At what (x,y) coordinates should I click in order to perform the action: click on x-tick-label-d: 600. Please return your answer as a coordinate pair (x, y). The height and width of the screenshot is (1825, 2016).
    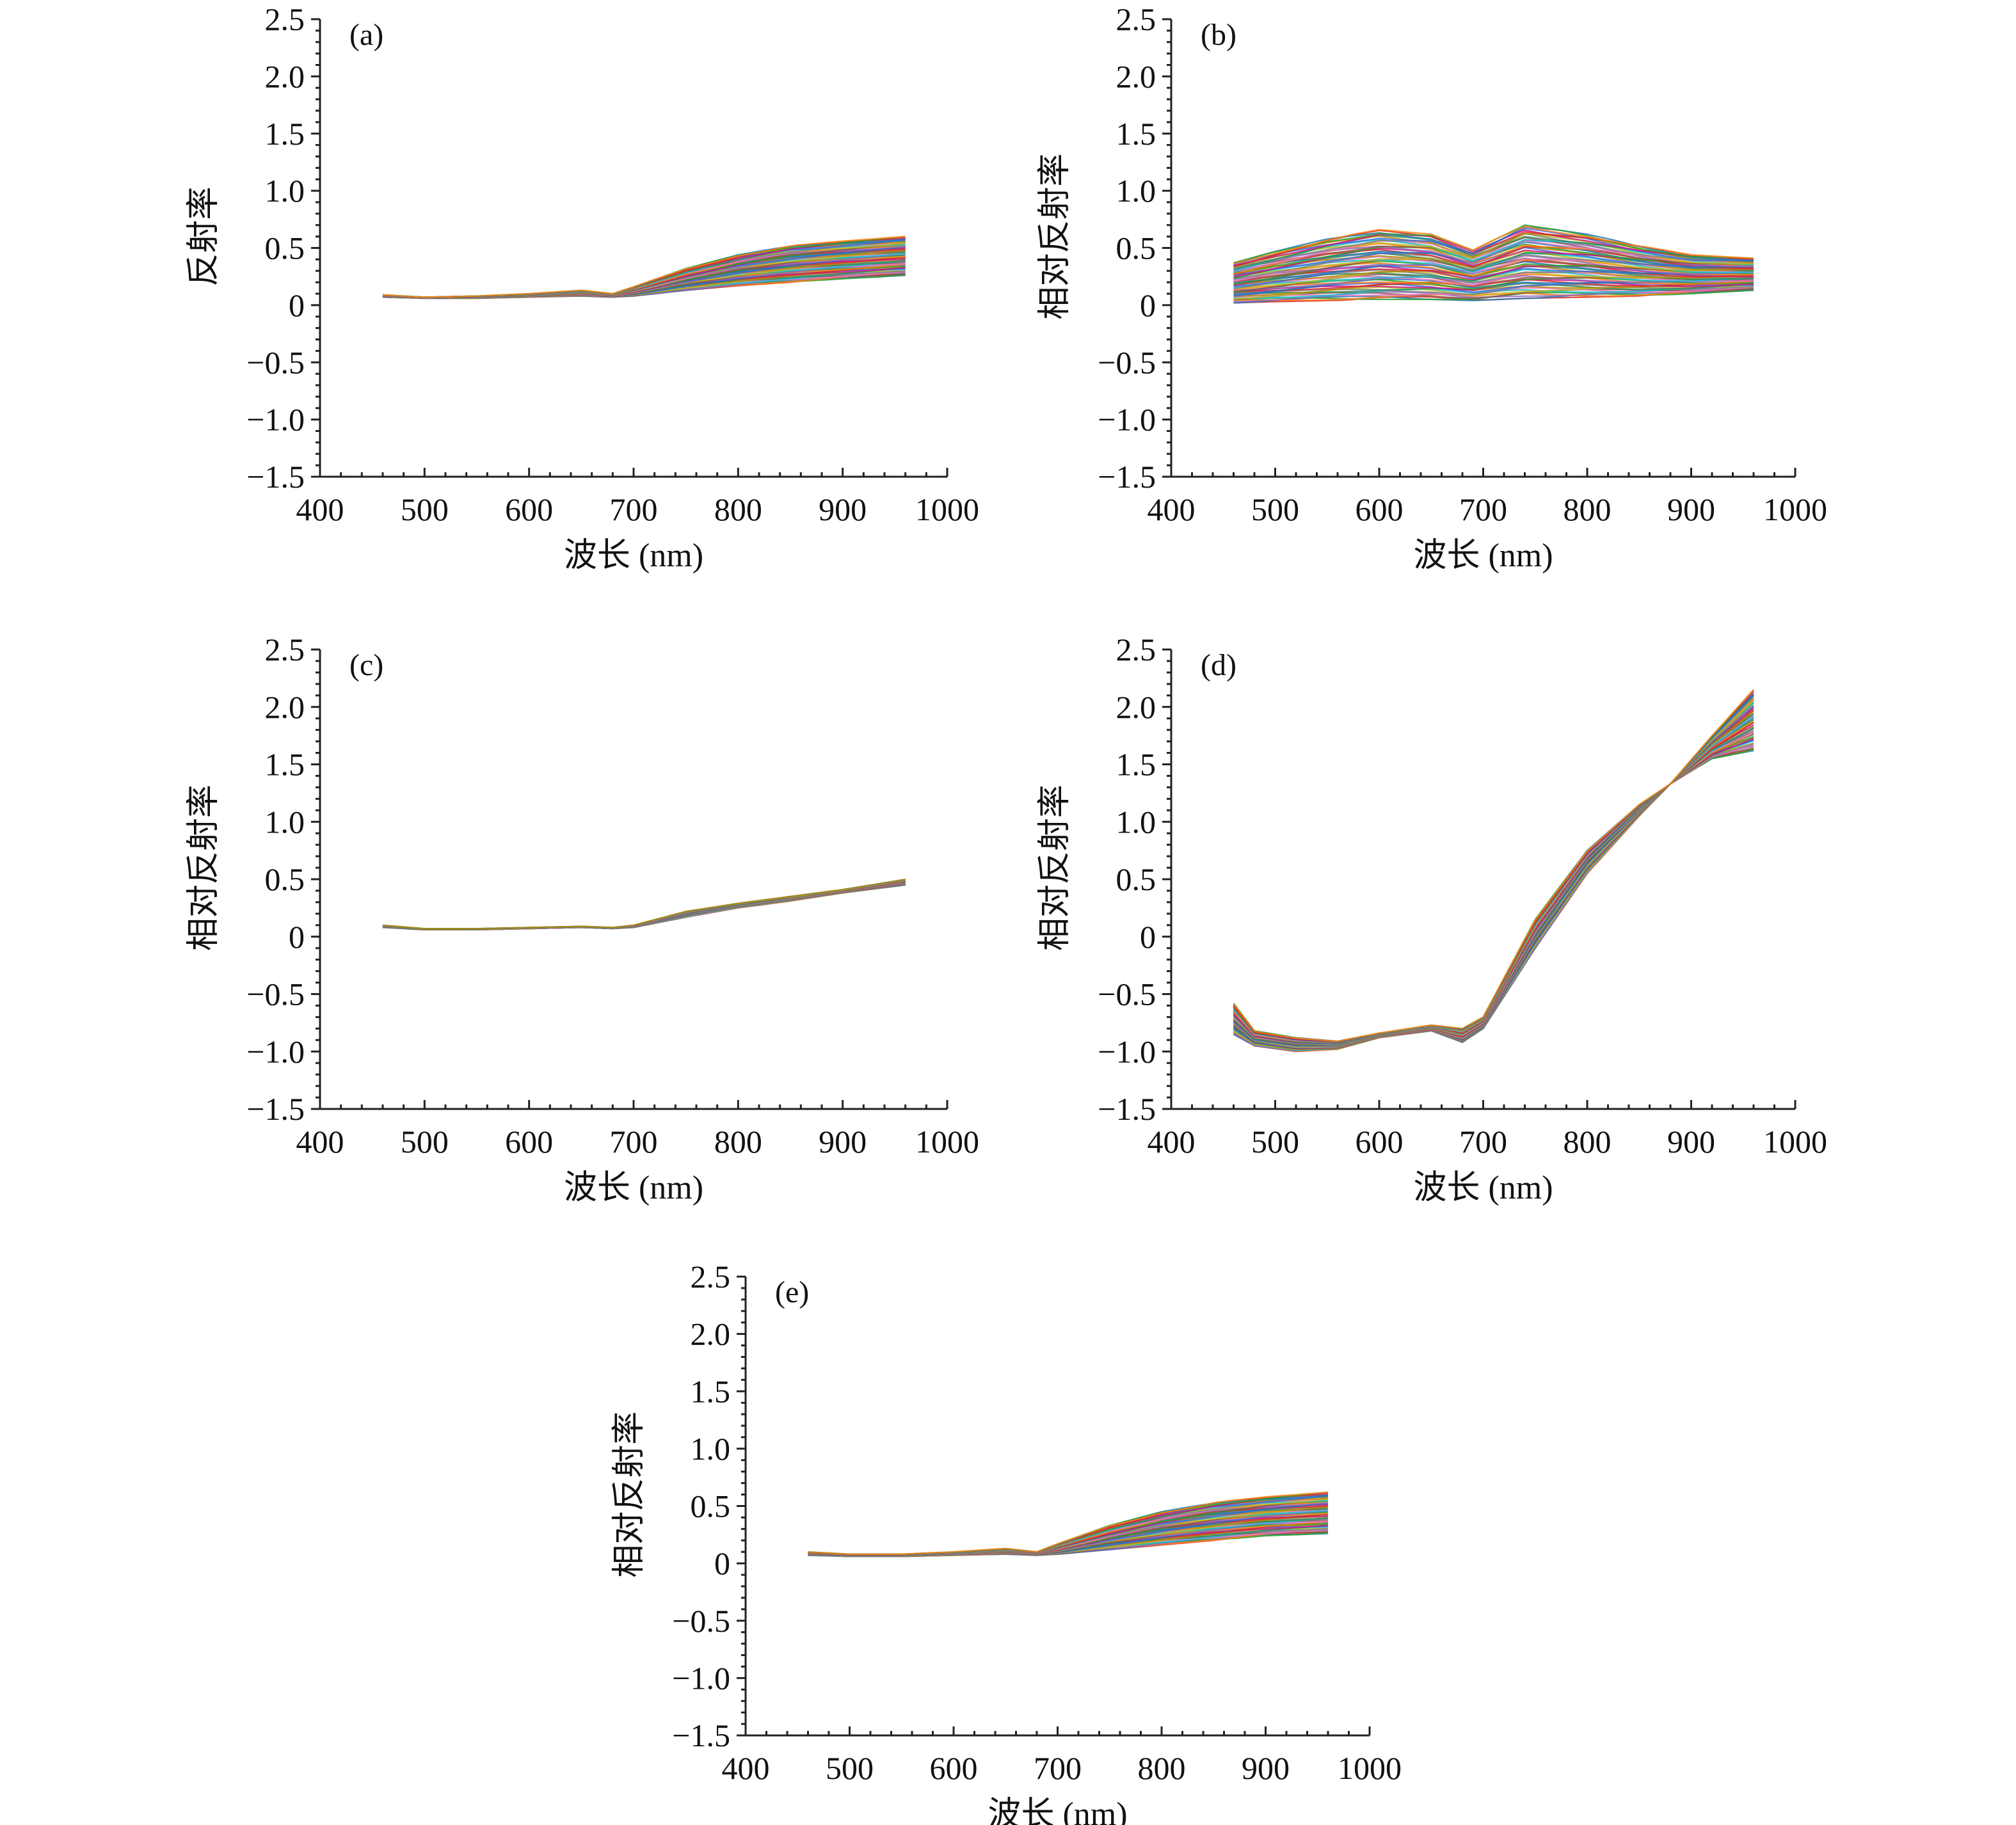
    Looking at the image, I should click on (1380, 1142).